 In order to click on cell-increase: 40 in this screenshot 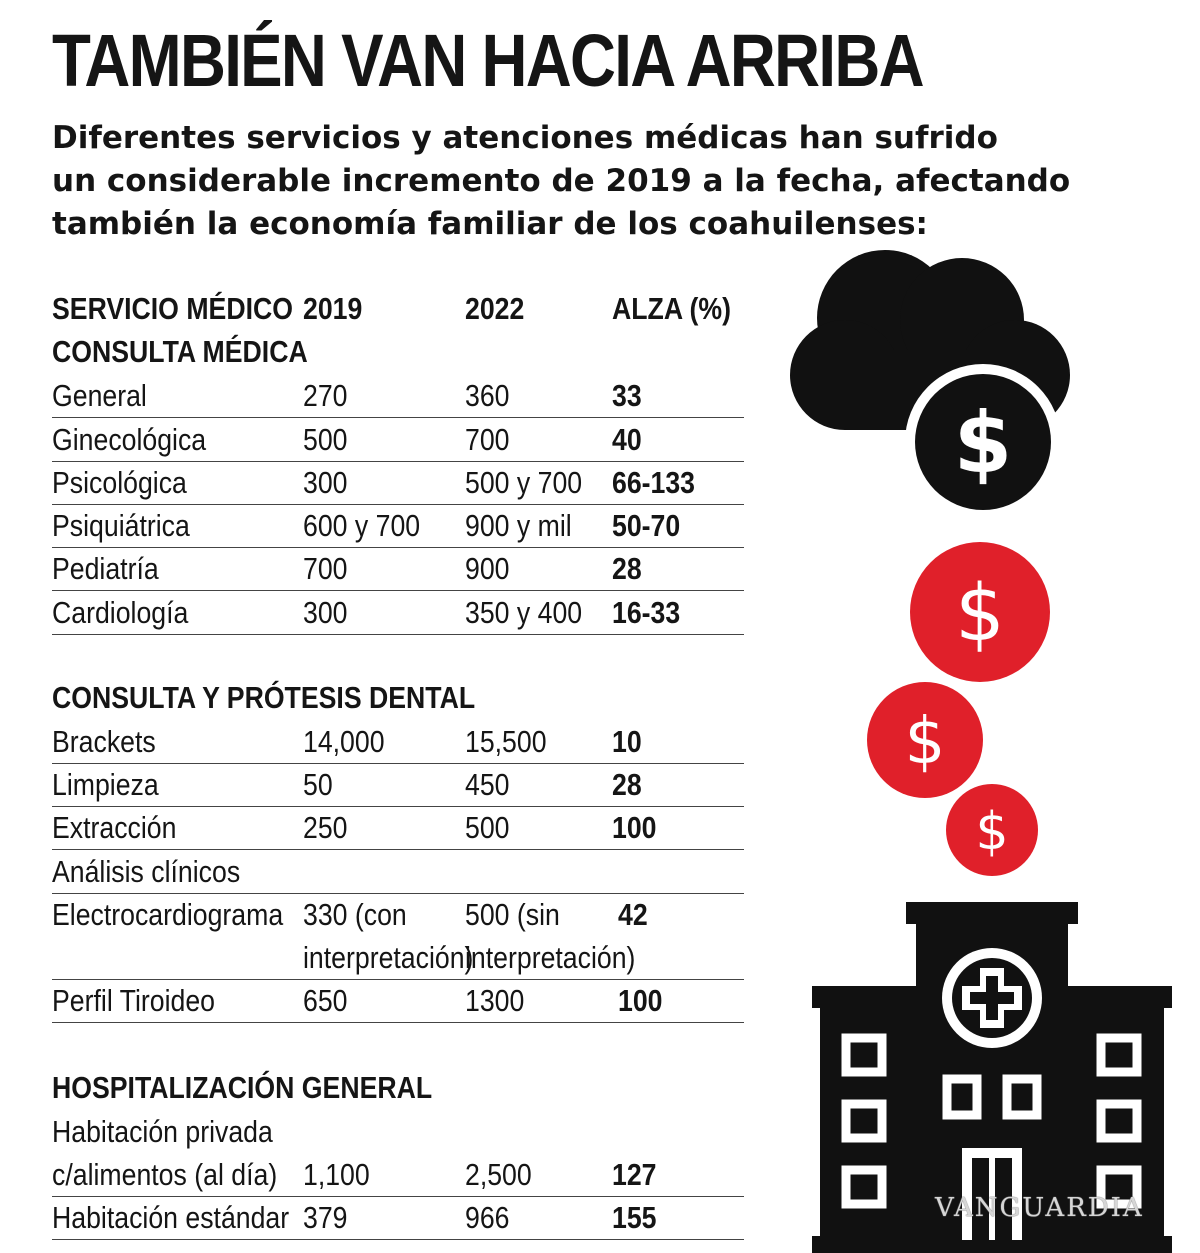, I will do `click(627, 439)`.